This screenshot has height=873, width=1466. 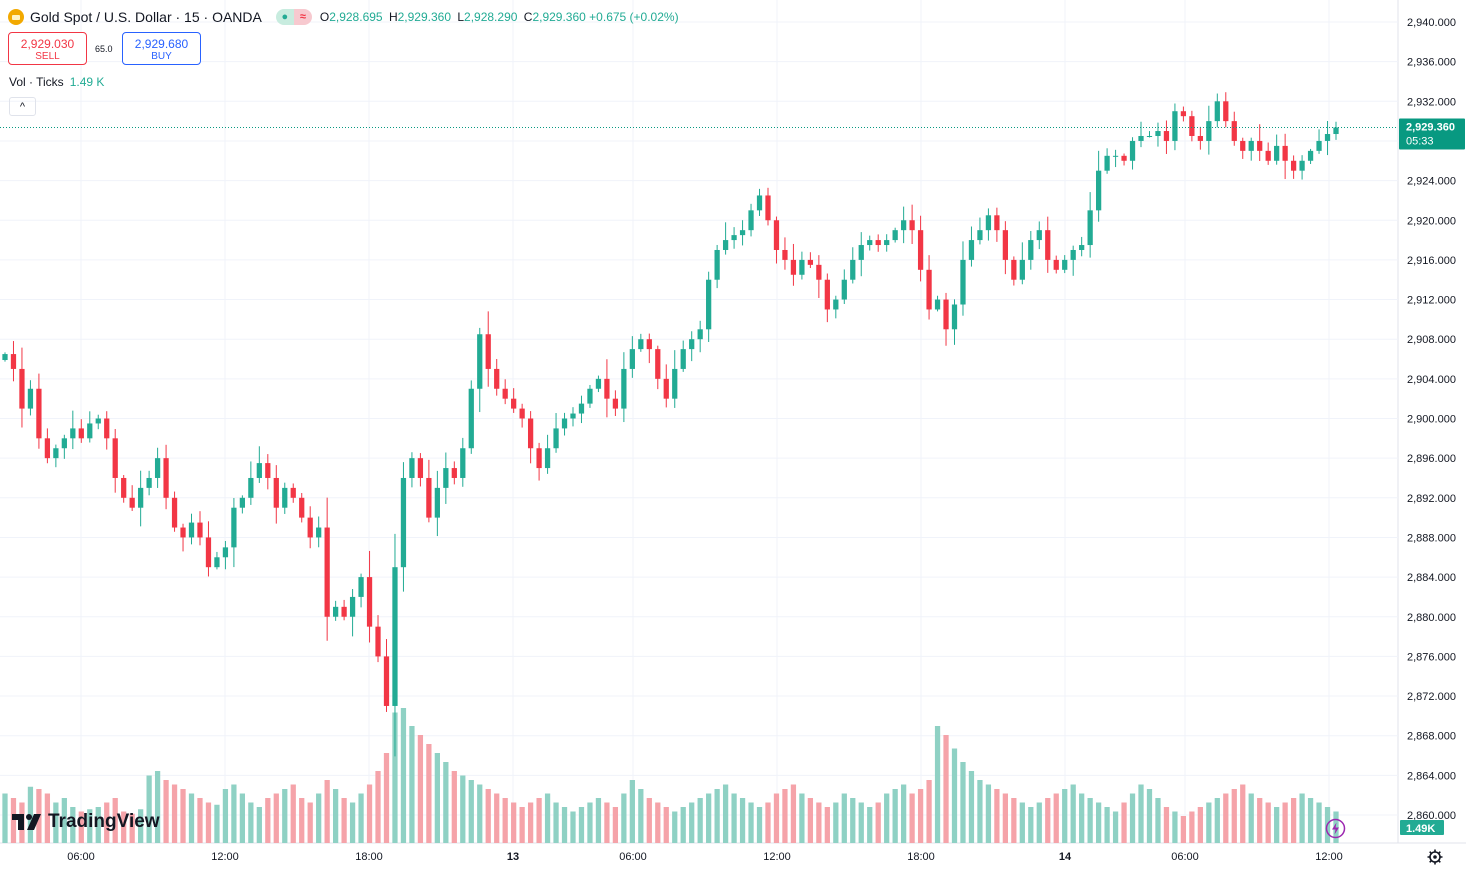 I want to click on last-price-value: 2,929.360, so click(x=1430, y=127).